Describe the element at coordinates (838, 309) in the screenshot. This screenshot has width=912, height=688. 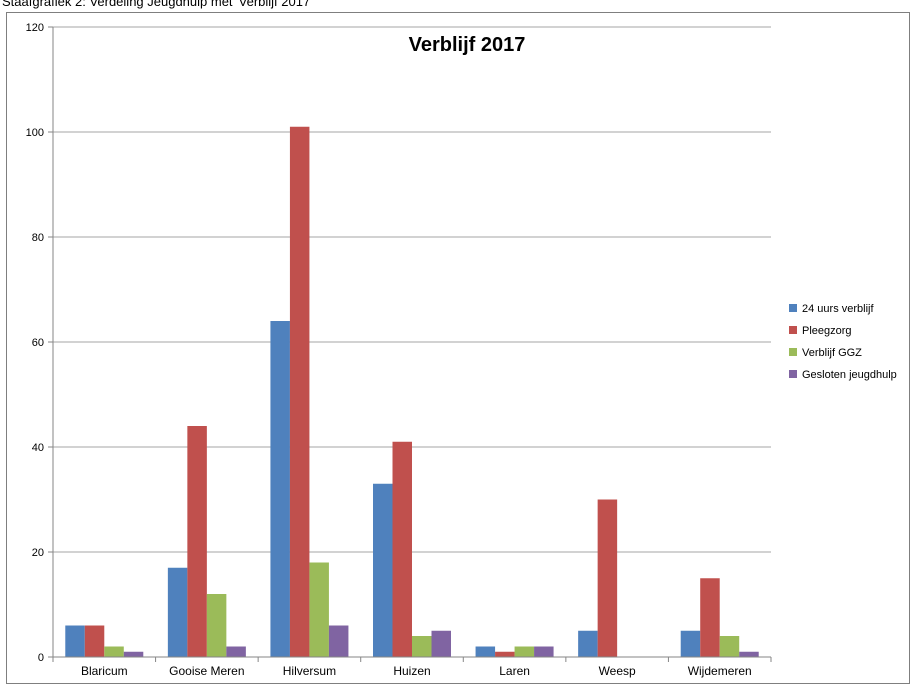
I see `legend-label: 24 uurs verblijf` at that location.